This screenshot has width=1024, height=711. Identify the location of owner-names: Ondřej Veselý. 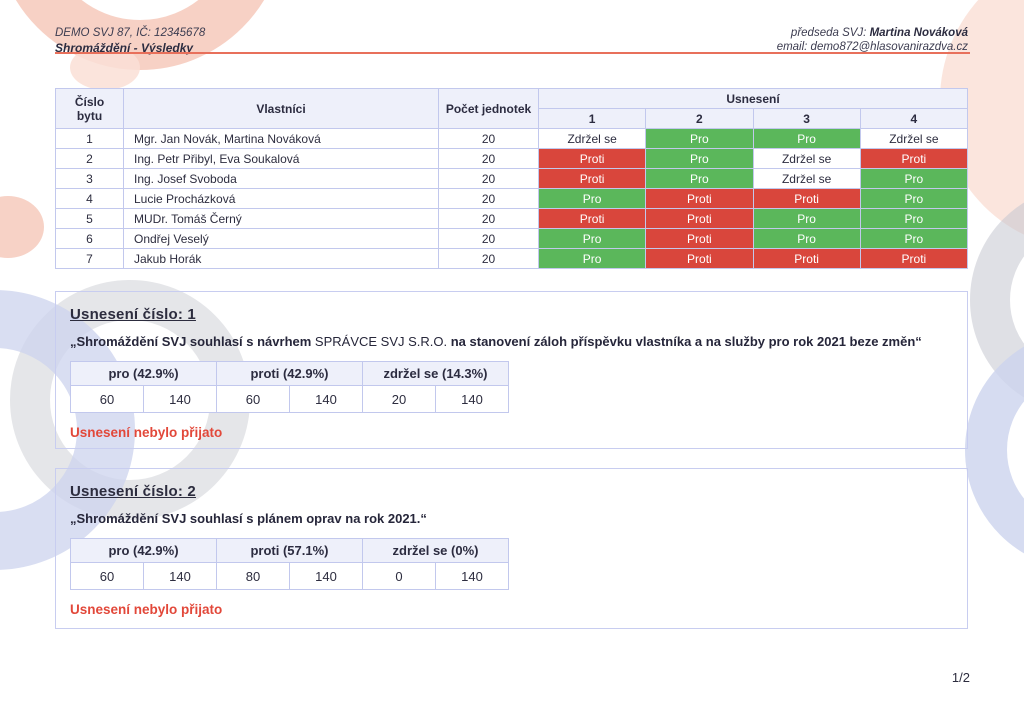
(281, 238).